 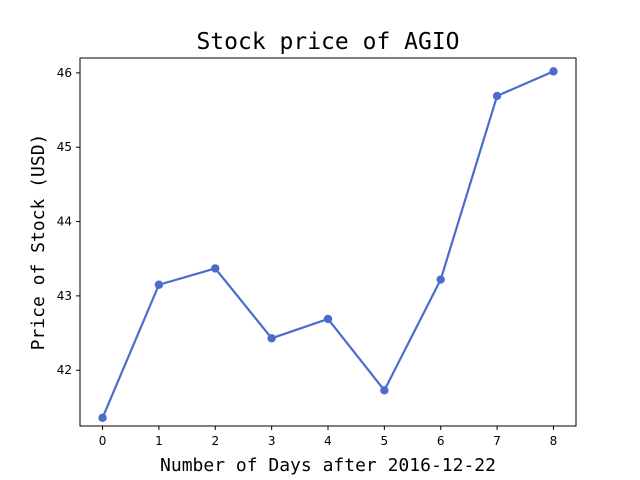 What do you see at coordinates (64, 73) in the screenshot?
I see `y-tick-label: 46` at bounding box center [64, 73].